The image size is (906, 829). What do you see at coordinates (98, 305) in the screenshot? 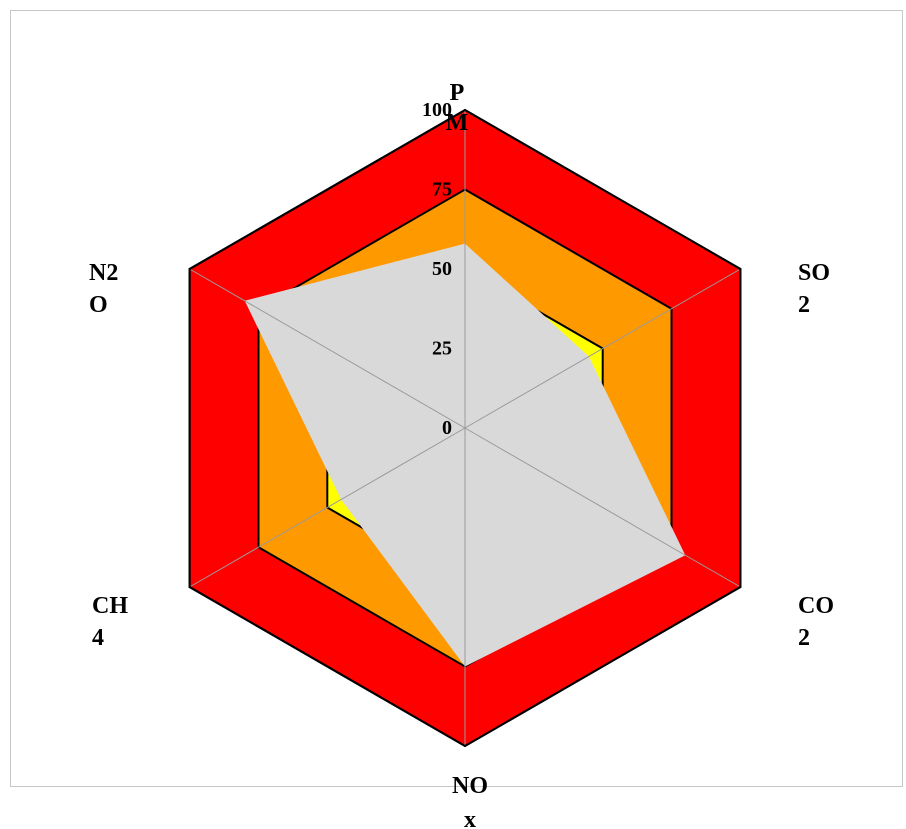
I see `axis-label-line: O` at bounding box center [98, 305].